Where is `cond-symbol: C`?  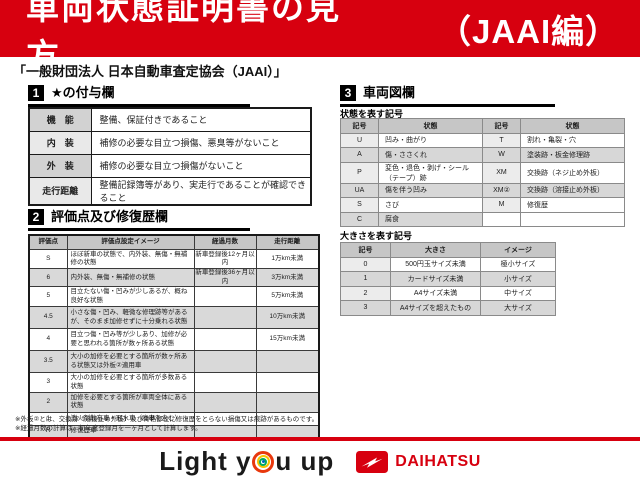
cond-symbol: C is located at coordinates (359, 219).